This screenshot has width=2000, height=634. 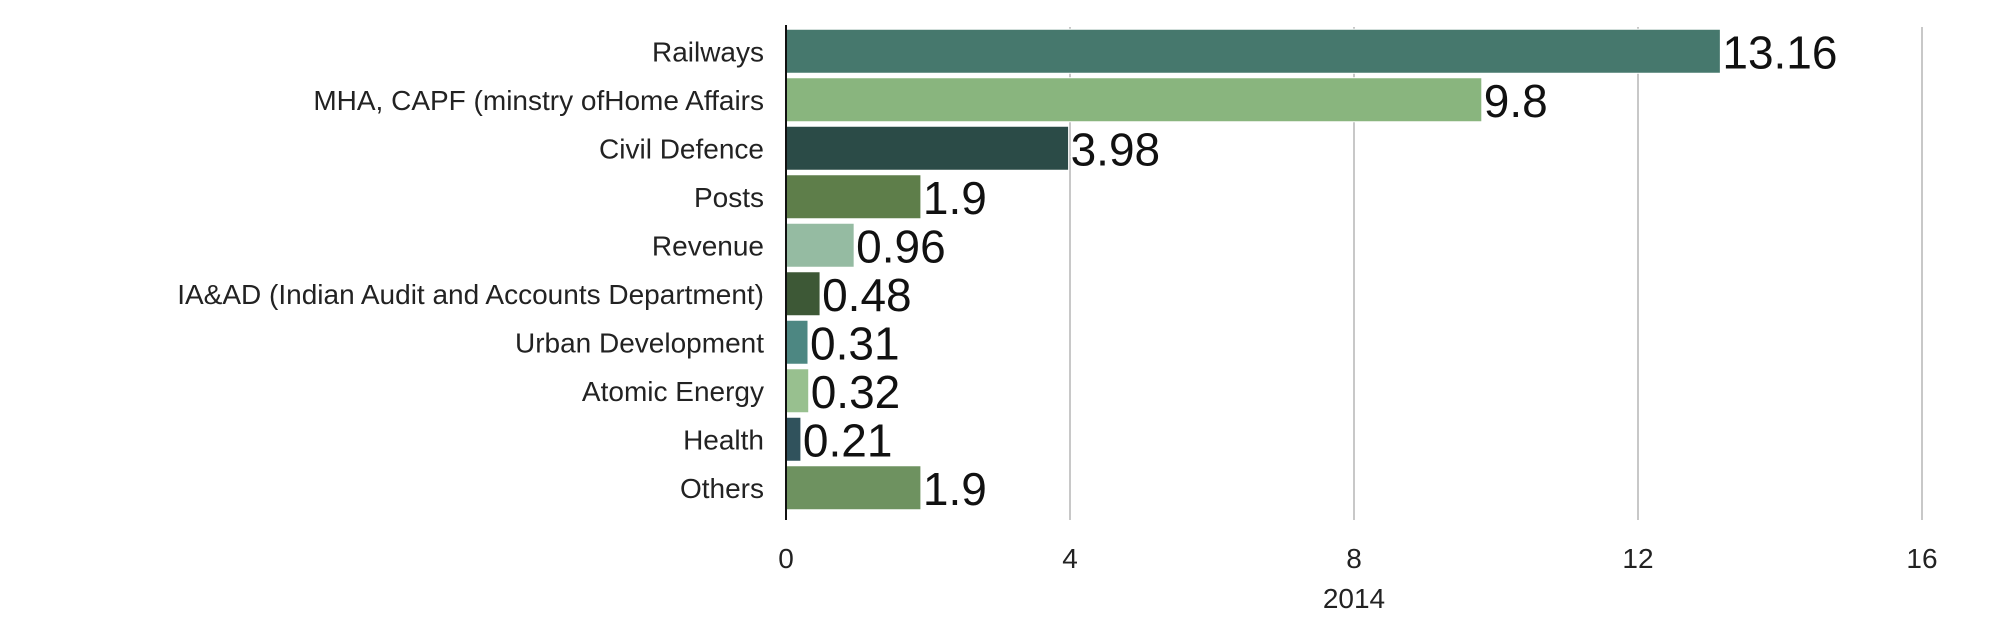 What do you see at coordinates (856, 392) in the screenshot?
I see `data-label: 0.32` at bounding box center [856, 392].